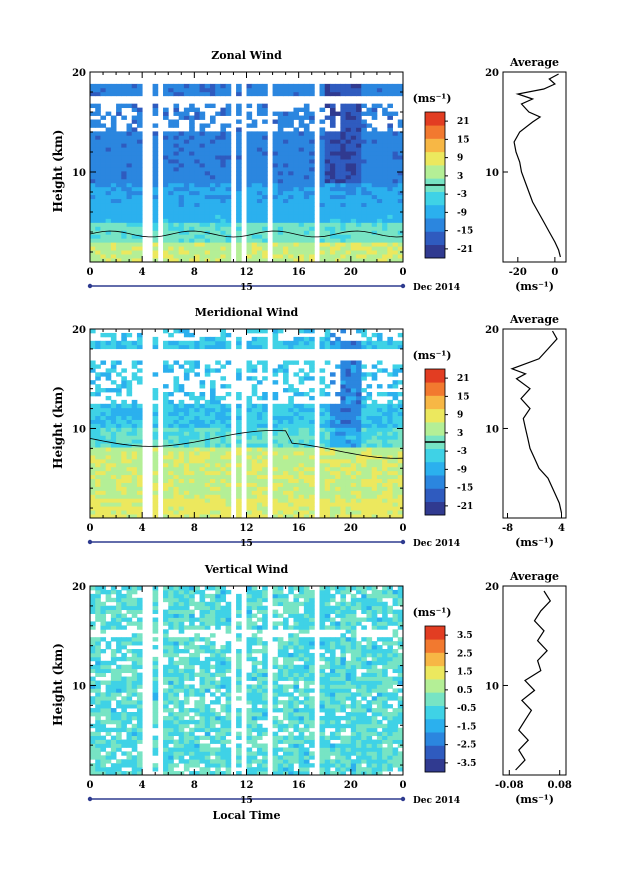 This screenshot has height=873, width=627. I want to click on x-tick-label: 0, so click(403, 272).